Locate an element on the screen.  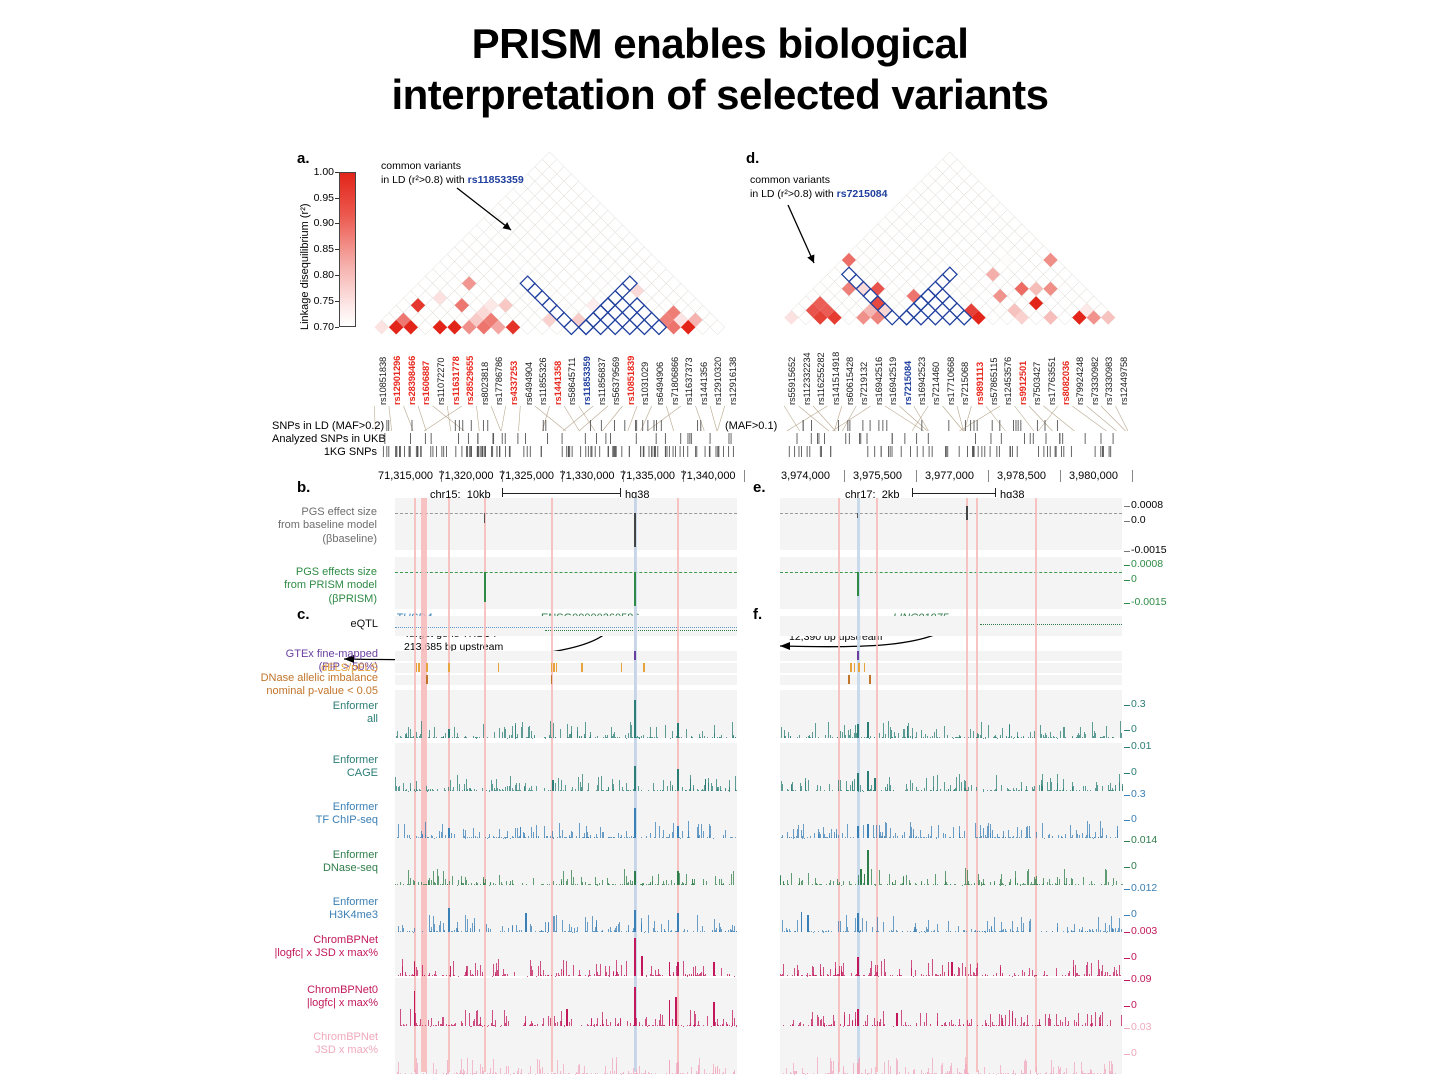
snp-label-rs8082036: rs8082036 is located at coordinates (1065, 382).